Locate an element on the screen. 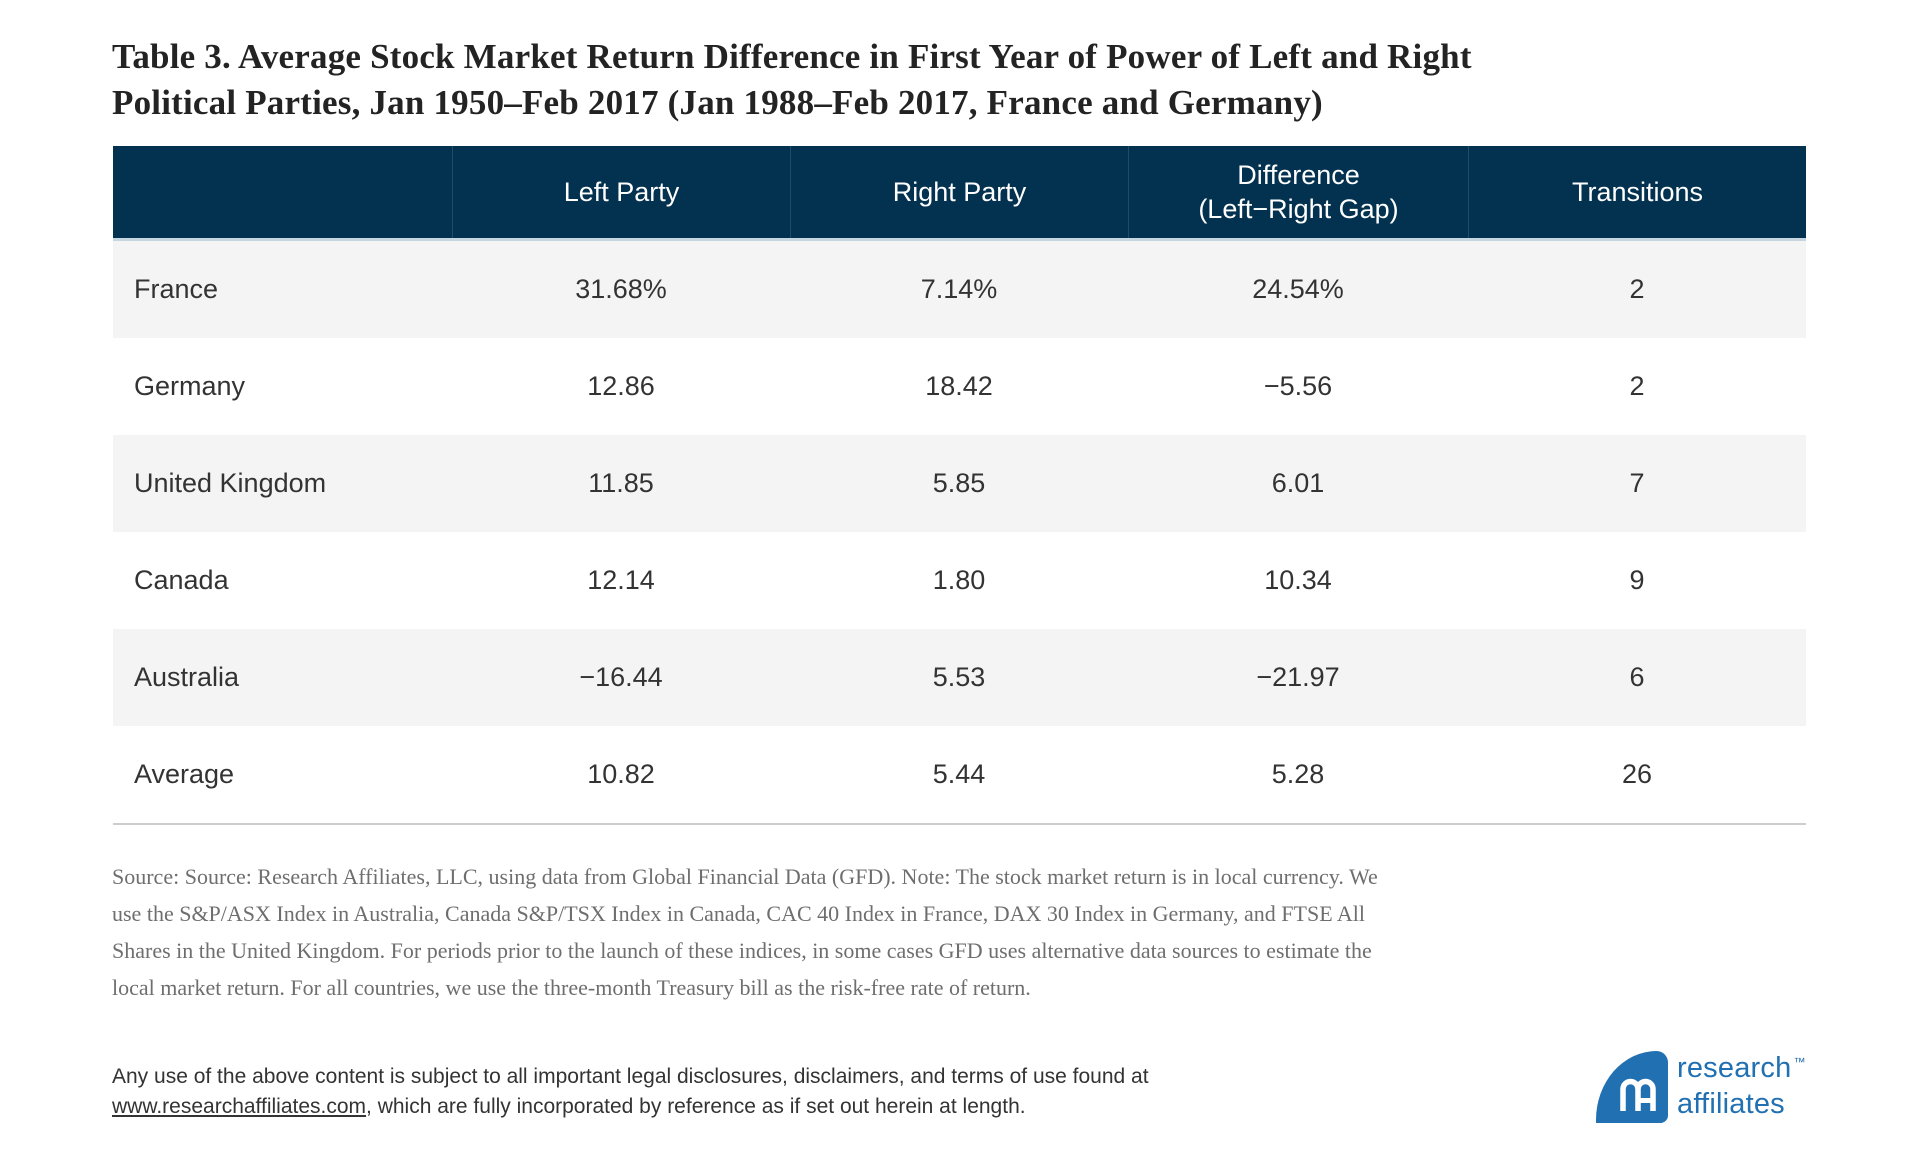 This screenshot has width=1920, height=1150. cell-right-party: 5.53 is located at coordinates (959, 677).